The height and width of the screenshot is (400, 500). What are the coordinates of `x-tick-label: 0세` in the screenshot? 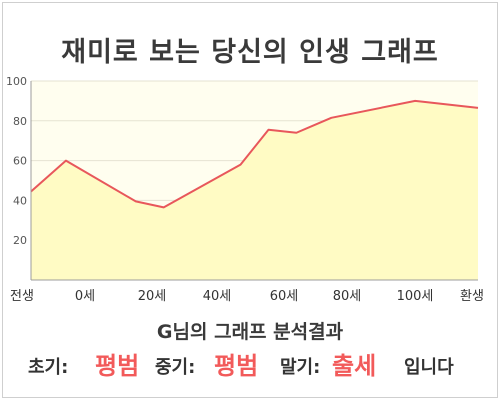 It's located at (85, 296).